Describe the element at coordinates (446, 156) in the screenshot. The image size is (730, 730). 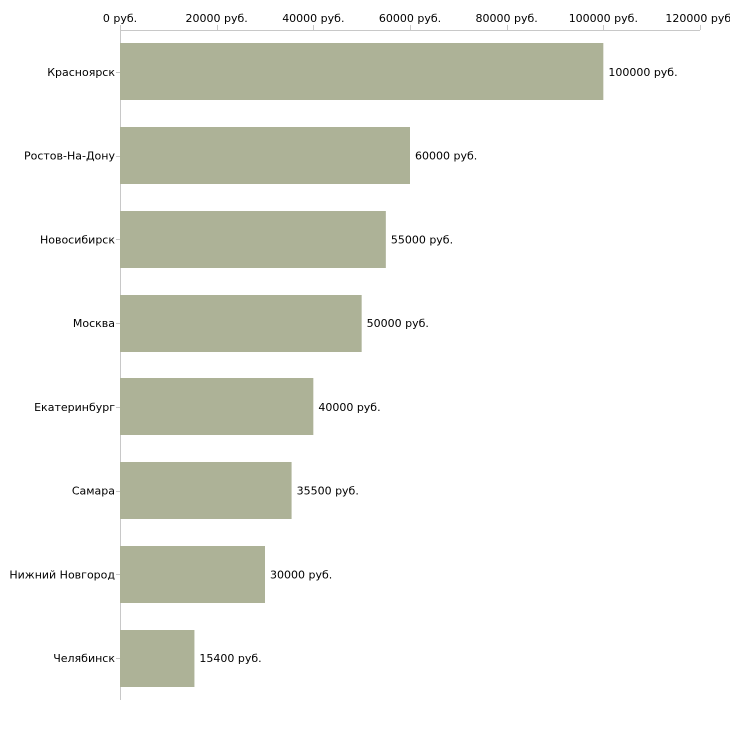
I see `value-label: 60000 руб.` at that location.